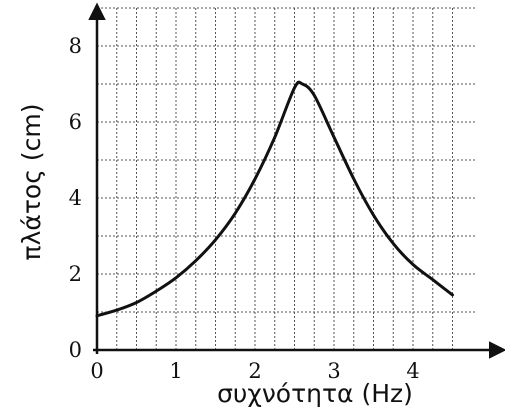 This screenshot has width=505, height=418. I want to click on x-tick-label: 4, so click(412, 371).